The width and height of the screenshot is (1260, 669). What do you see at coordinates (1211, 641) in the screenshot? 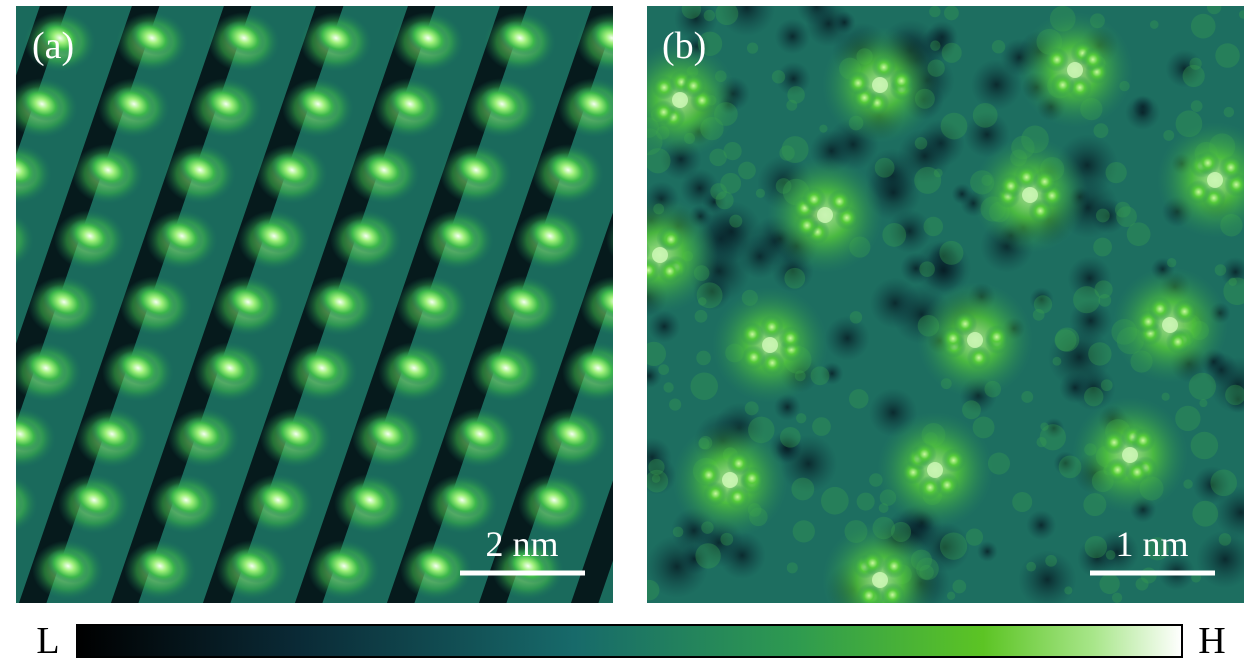
I see `colorbar-high-label: H` at bounding box center [1211, 641].